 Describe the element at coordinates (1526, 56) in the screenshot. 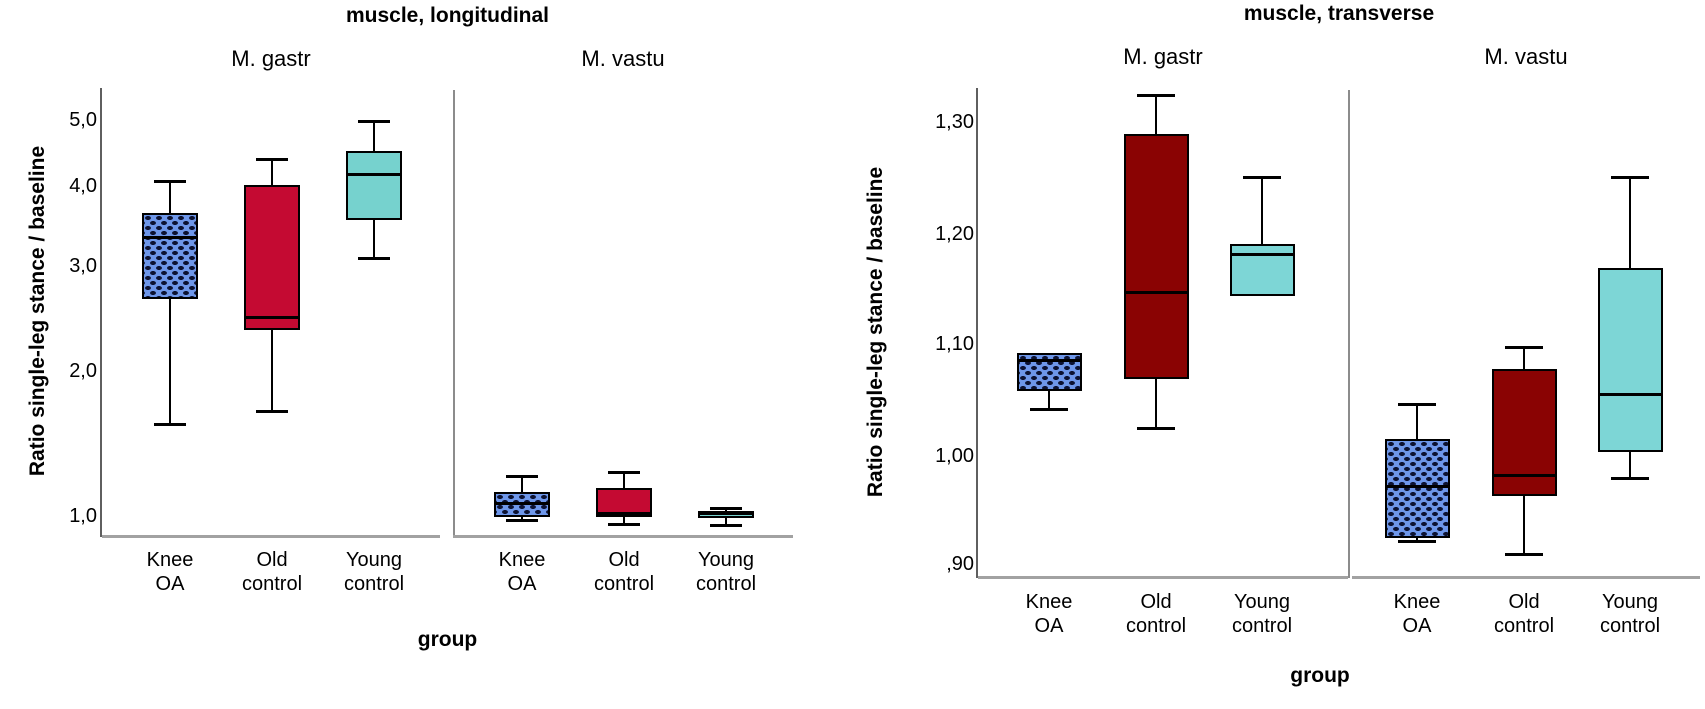

I see `panel-title-transverse-vastu: M. vastu` at that location.